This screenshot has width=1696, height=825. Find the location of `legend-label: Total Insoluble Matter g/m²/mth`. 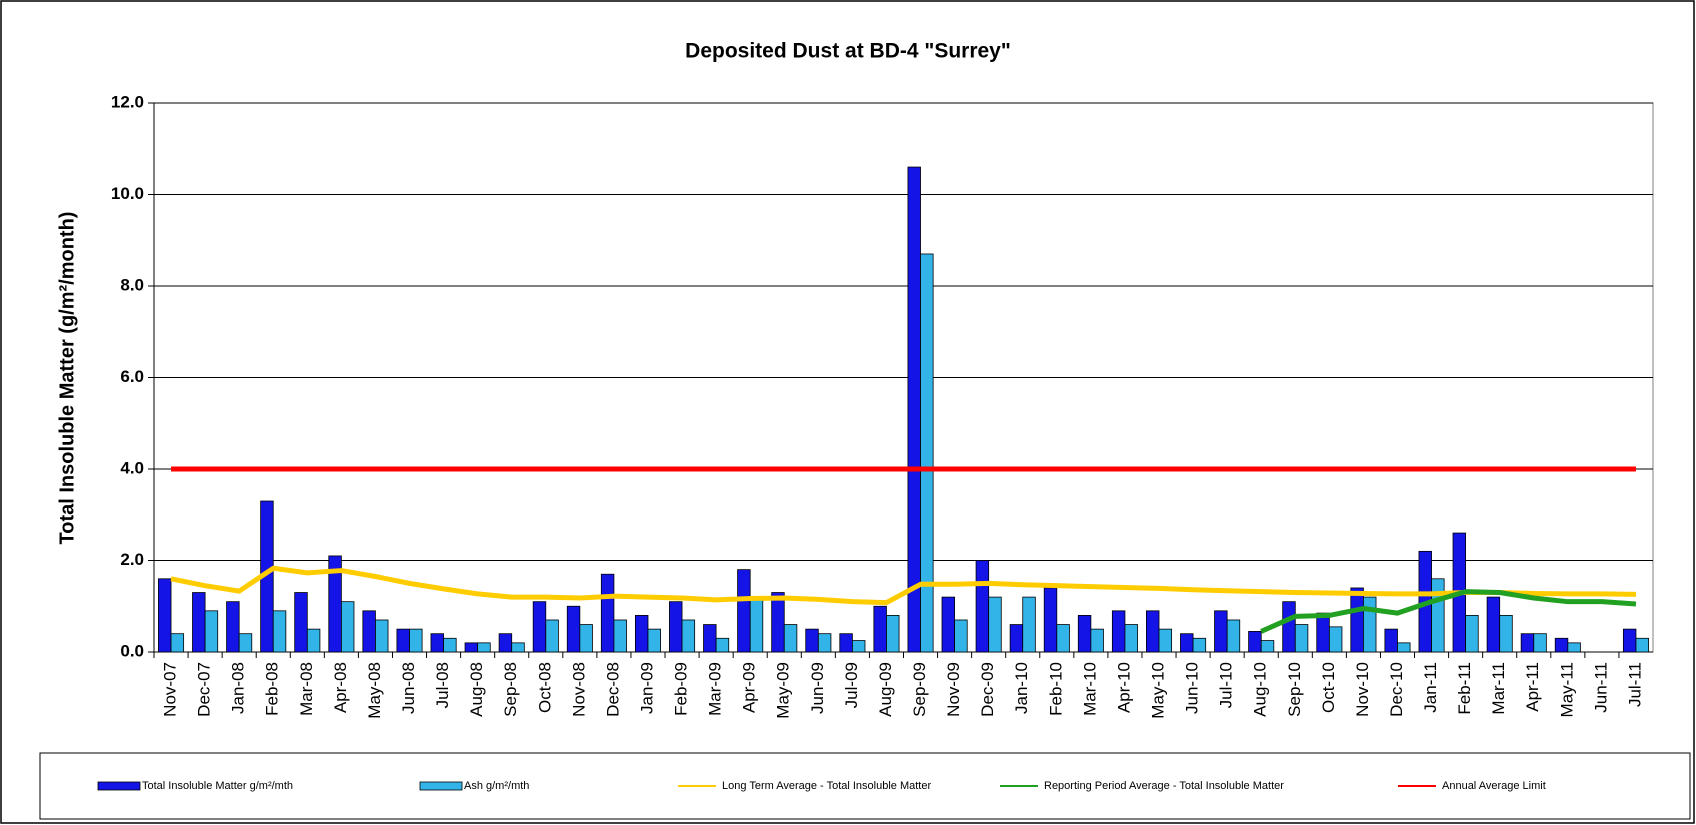

legend-label: Total Insoluble Matter g/m²/mth is located at coordinates (217, 786).